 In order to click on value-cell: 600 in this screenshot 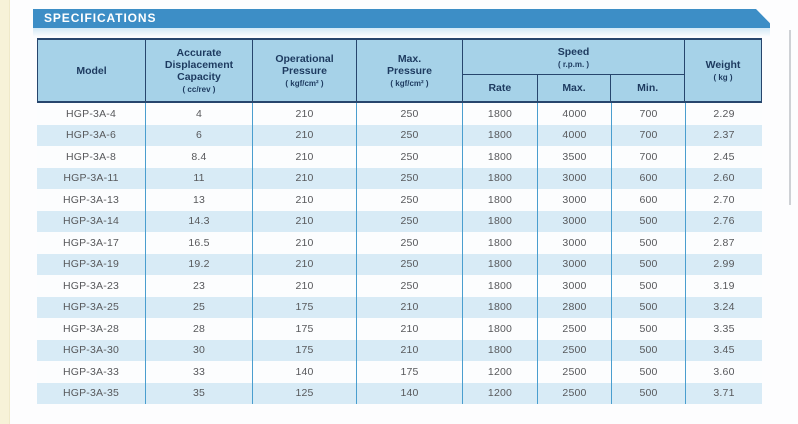, I will do `click(648, 178)`.